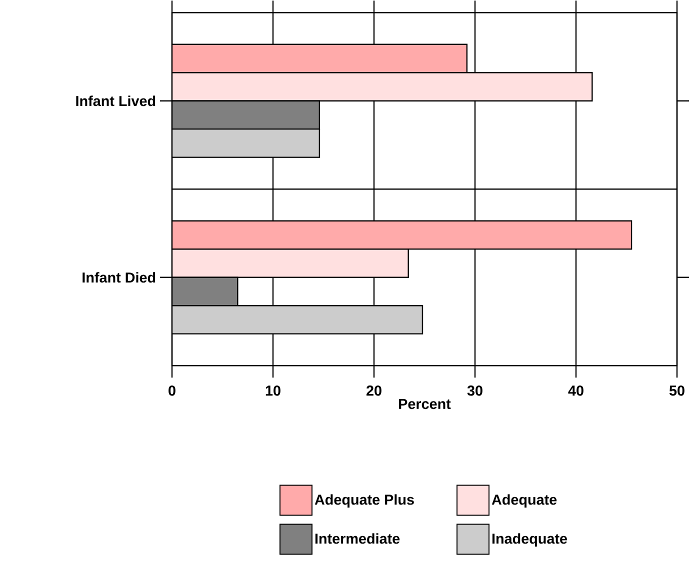 The height and width of the screenshot is (567, 696). I want to click on x-tick-label: 0, so click(172, 391).